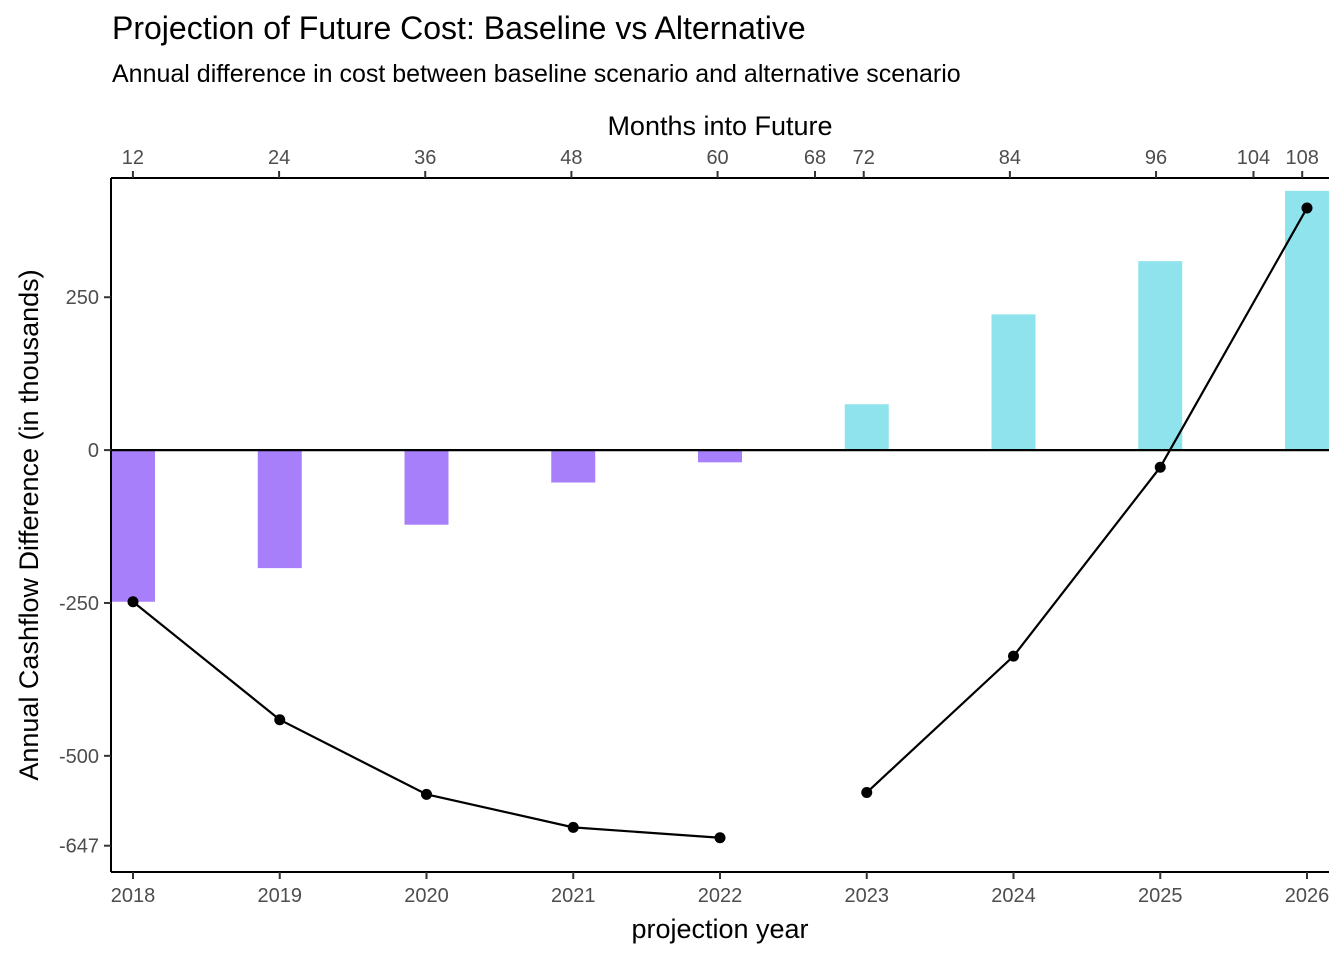 This screenshot has width=1344, height=960. What do you see at coordinates (279, 158) in the screenshot?
I see `top-tick-label: 24` at bounding box center [279, 158].